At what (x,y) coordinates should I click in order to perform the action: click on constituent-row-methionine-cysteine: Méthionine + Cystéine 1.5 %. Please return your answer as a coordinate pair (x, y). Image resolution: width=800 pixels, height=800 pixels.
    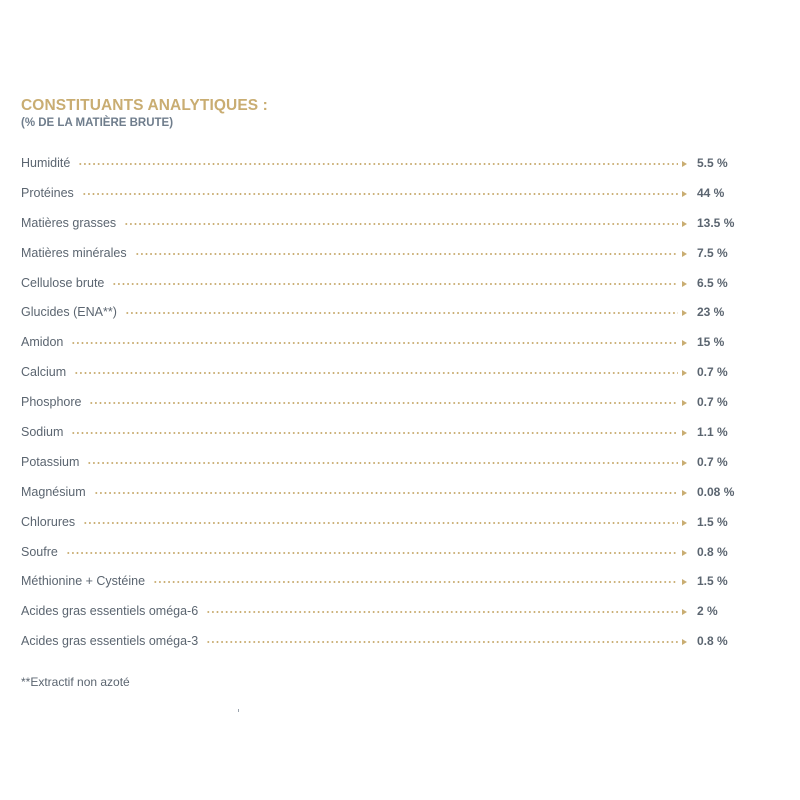
    Looking at the image, I should click on (386, 581).